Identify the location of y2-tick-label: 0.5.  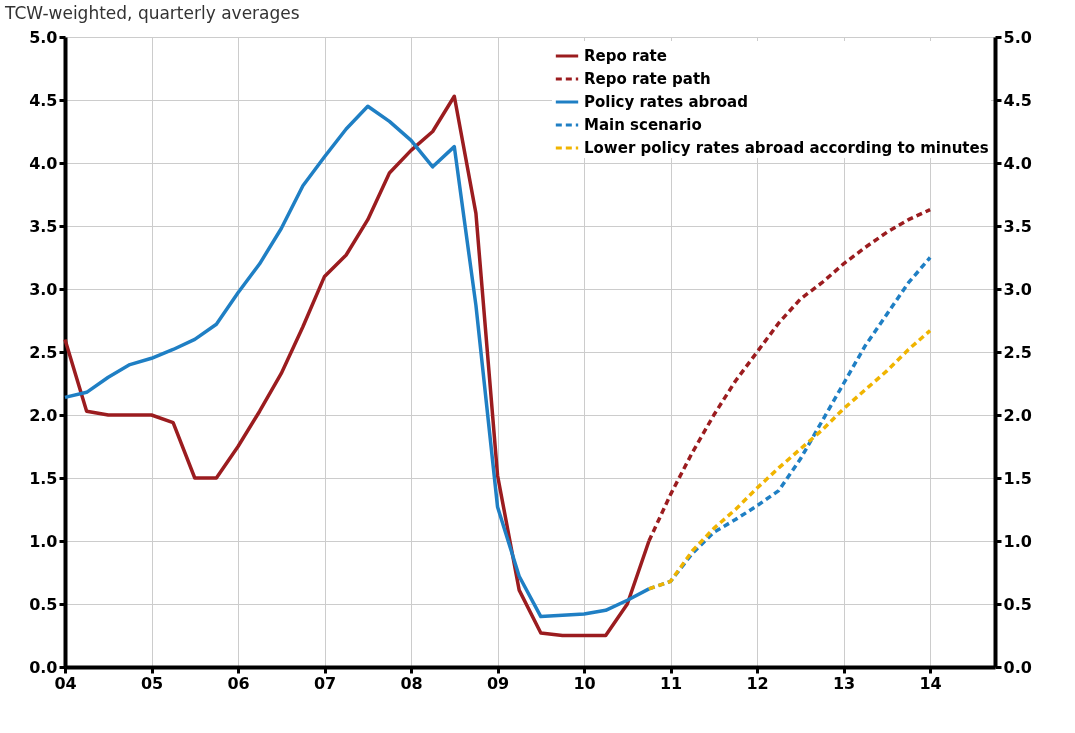
(1017, 604).